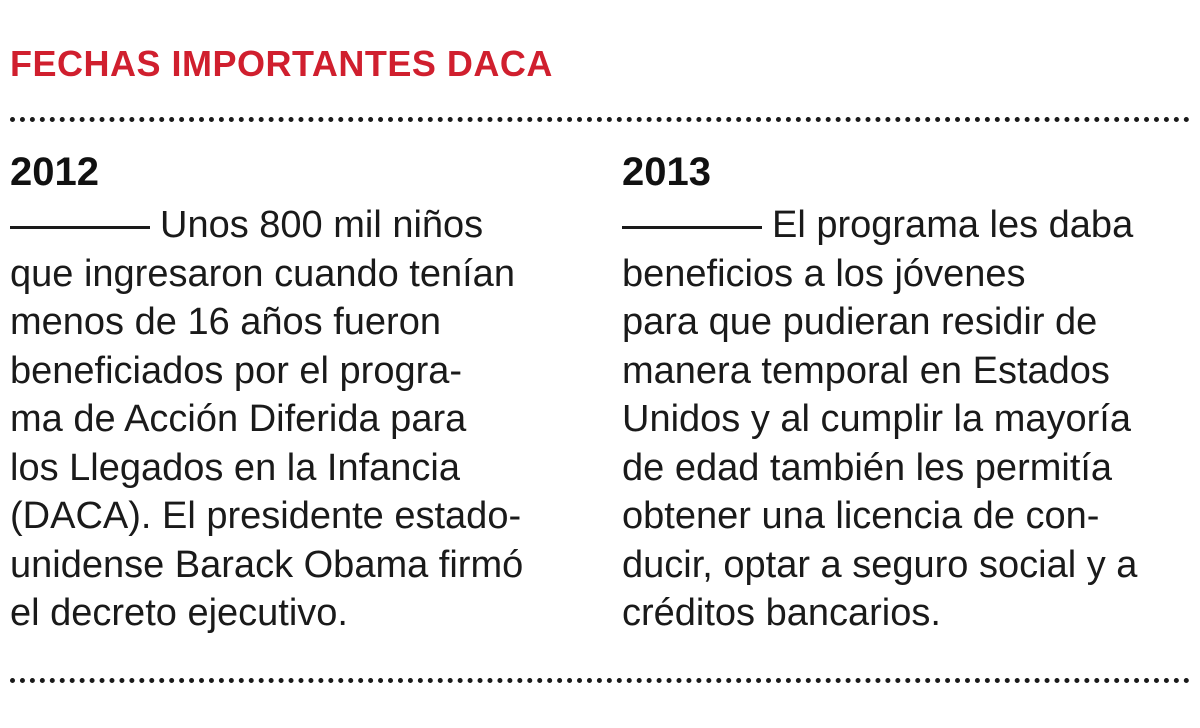  I want to click on dotted-divider-bottom, so click(600, 680).